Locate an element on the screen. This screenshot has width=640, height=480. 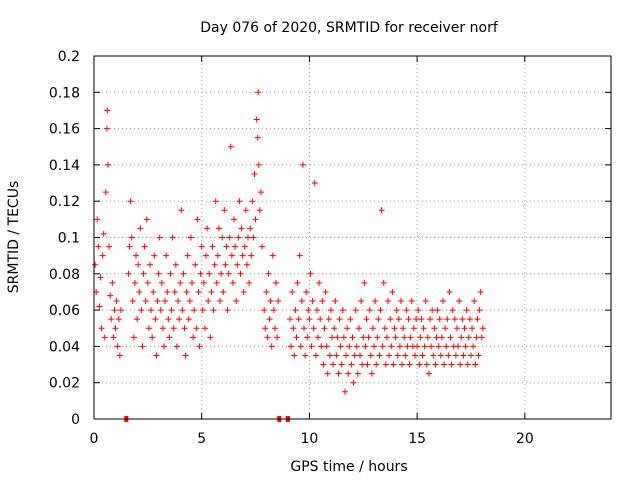
x-tick-label: 0 is located at coordinates (94, 439).